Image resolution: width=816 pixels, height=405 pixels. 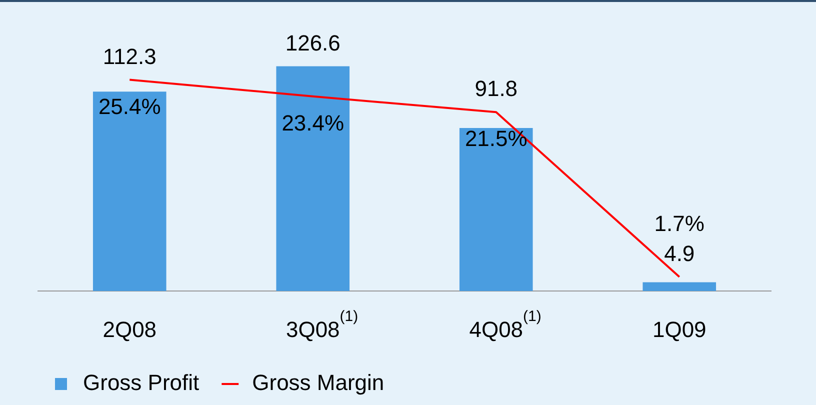 I want to click on legend-label: Gross Margin, so click(x=318, y=383).